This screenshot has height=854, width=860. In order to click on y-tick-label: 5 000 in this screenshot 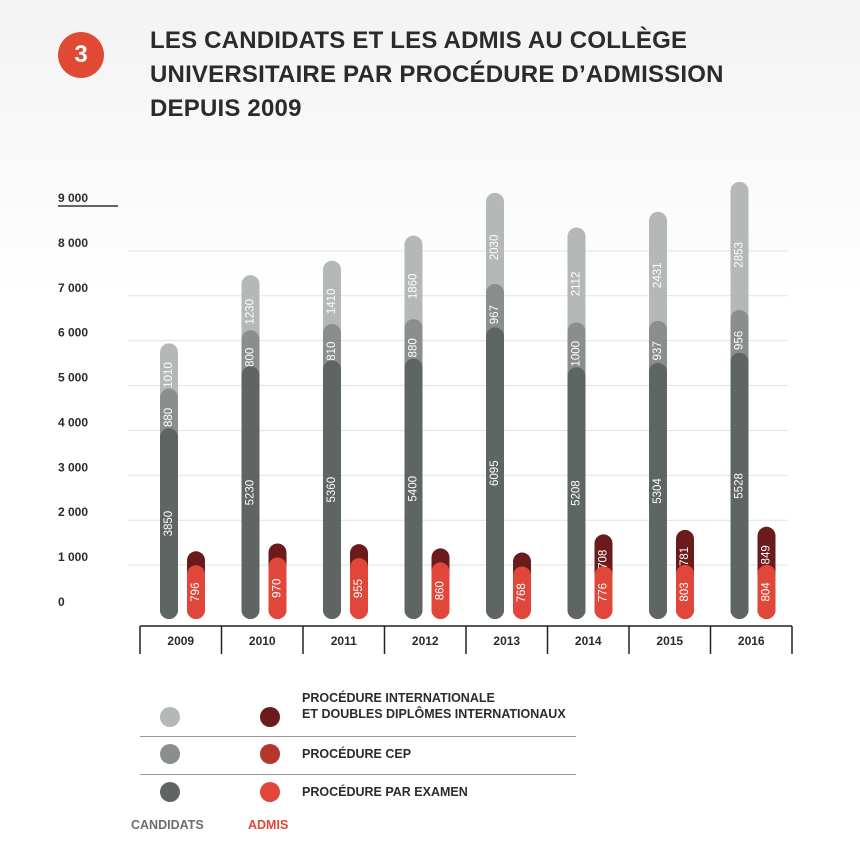, I will do `click(73, 378)`.